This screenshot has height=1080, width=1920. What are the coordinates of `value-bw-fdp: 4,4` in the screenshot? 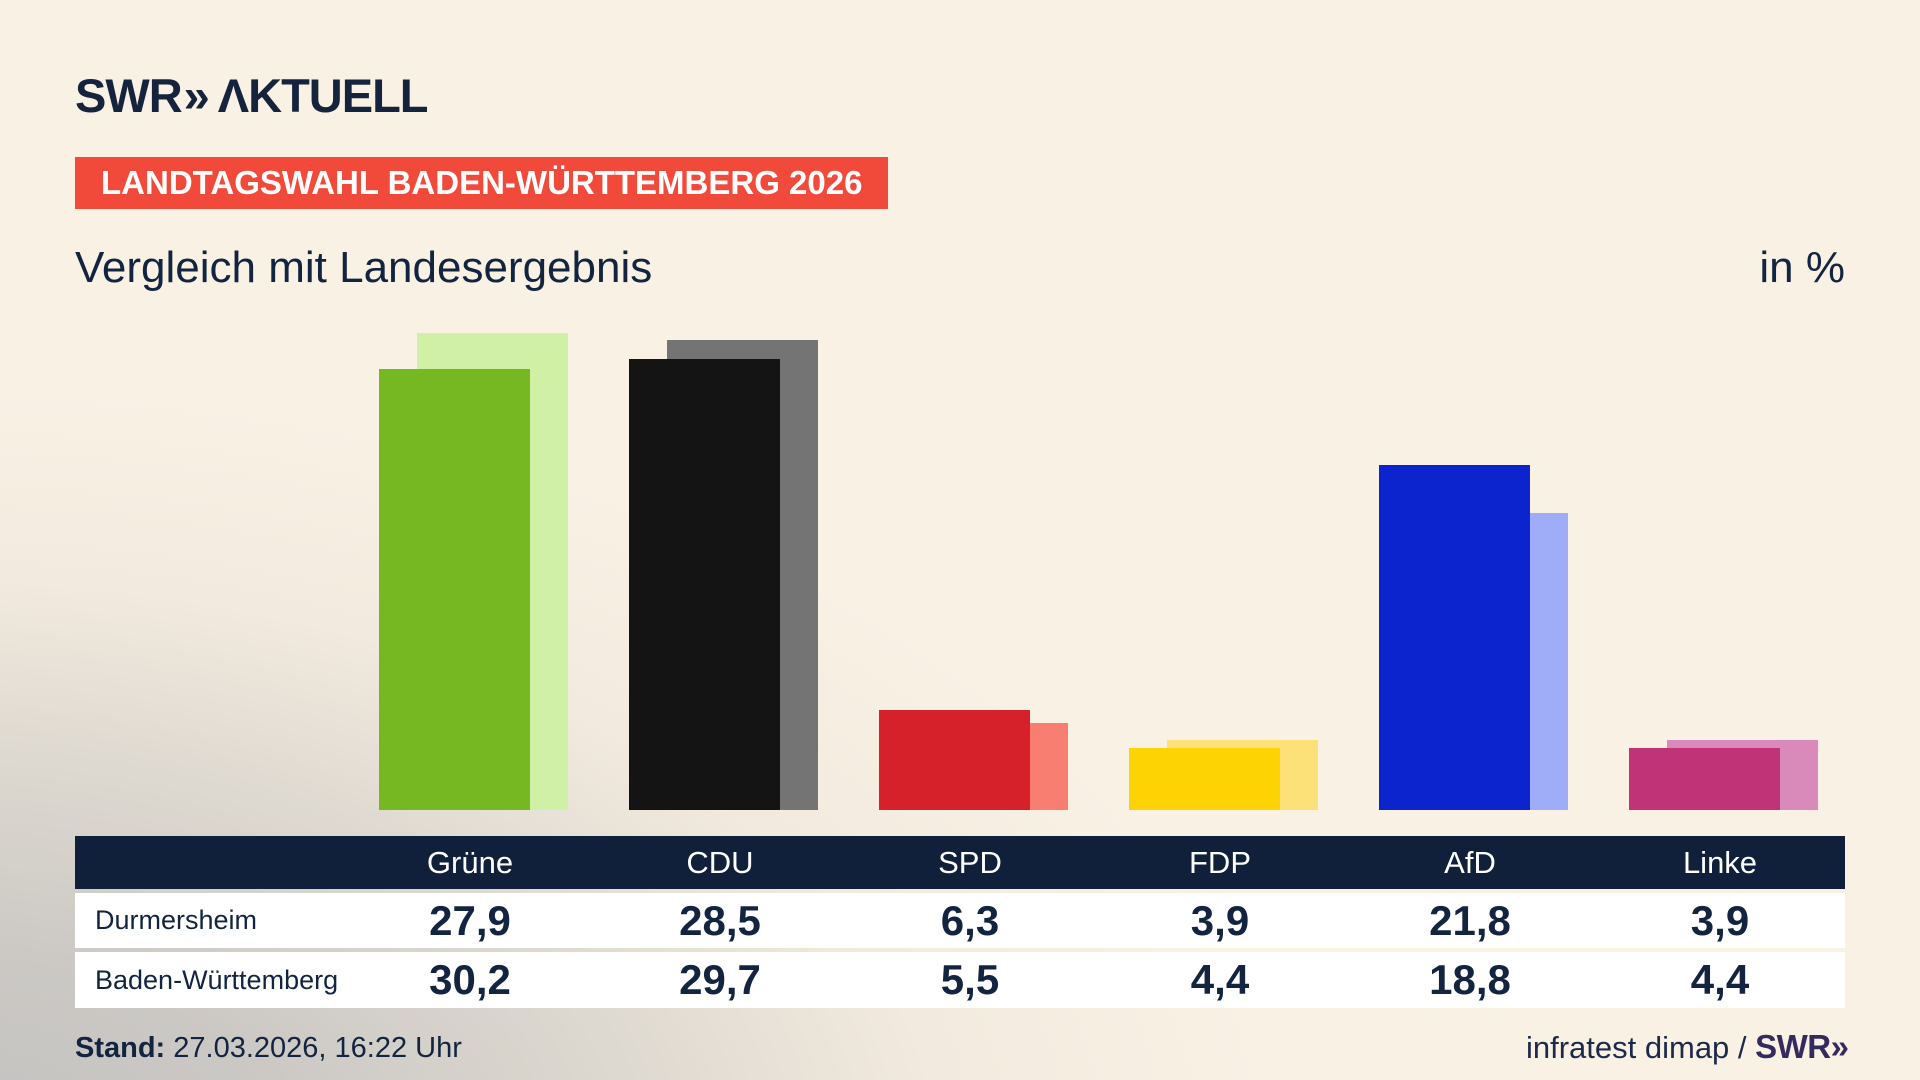 It's located at (1220, 979).